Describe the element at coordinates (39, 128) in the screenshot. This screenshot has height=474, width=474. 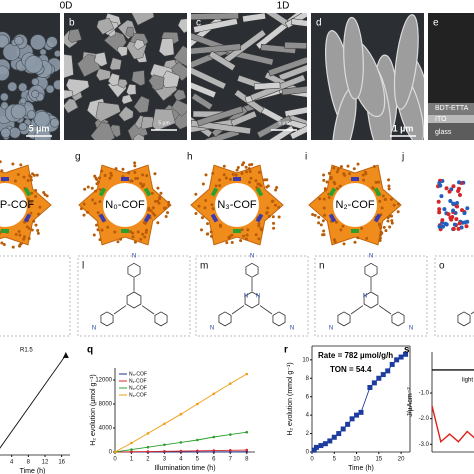
I see `scale-label: 5 µm` at that location.